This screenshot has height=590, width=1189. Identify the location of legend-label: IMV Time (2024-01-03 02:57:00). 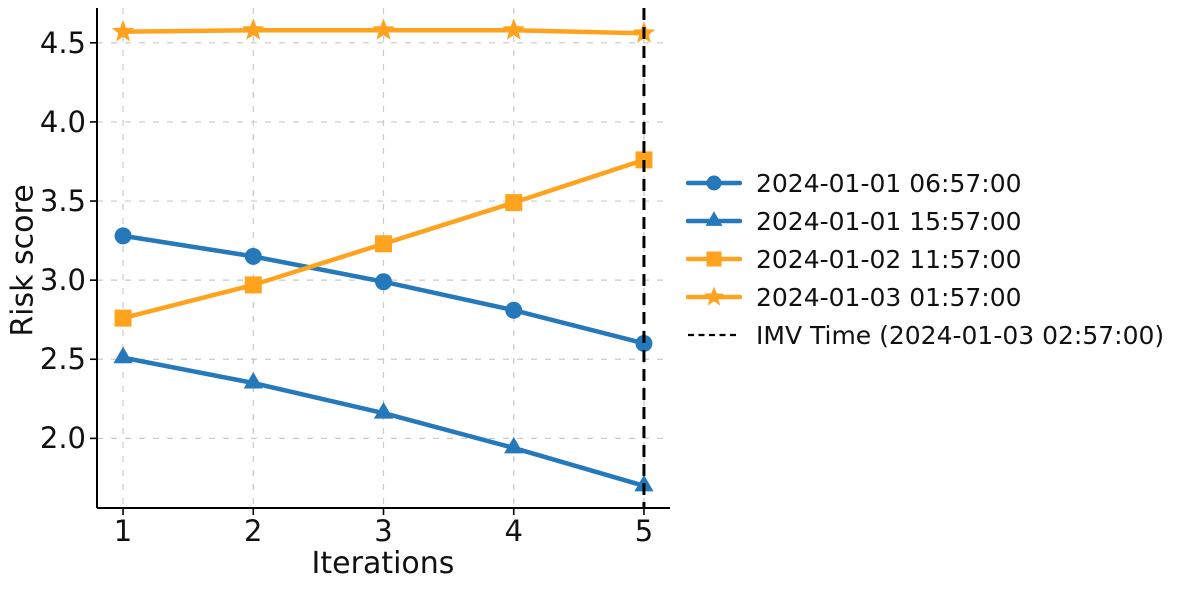
(960, 335).